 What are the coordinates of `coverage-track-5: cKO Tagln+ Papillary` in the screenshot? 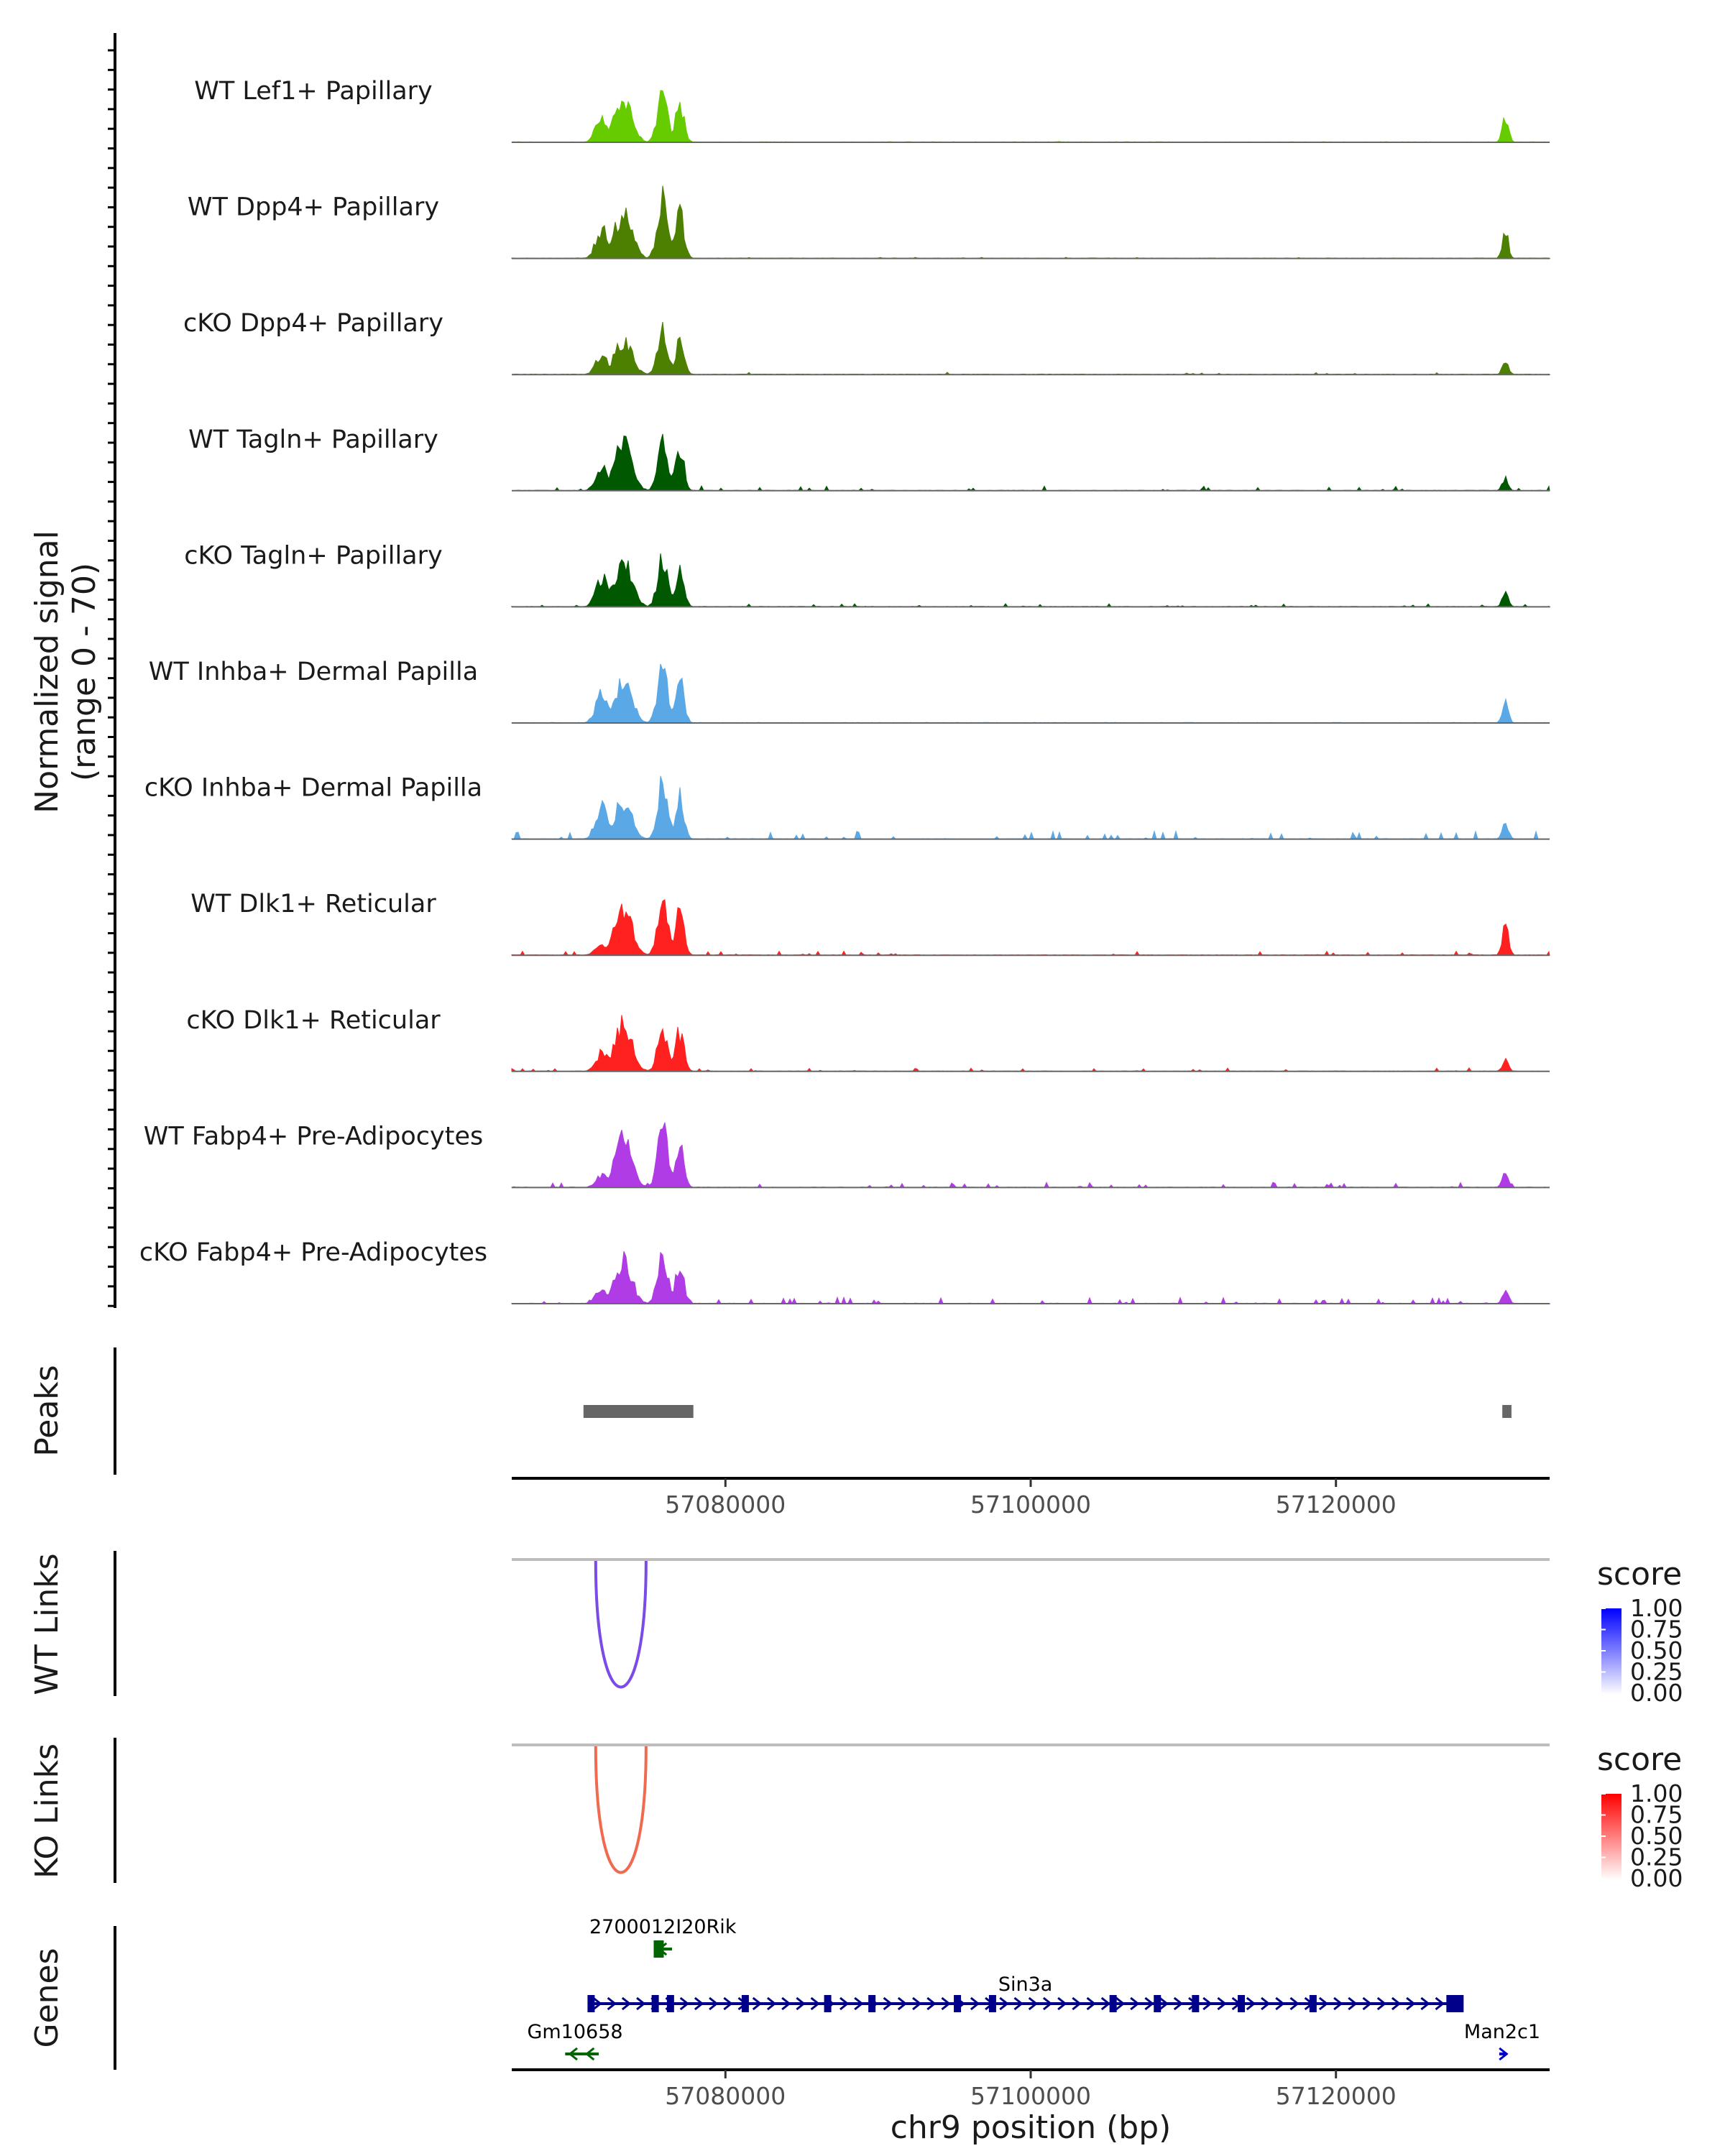 It's located at (867, 575).